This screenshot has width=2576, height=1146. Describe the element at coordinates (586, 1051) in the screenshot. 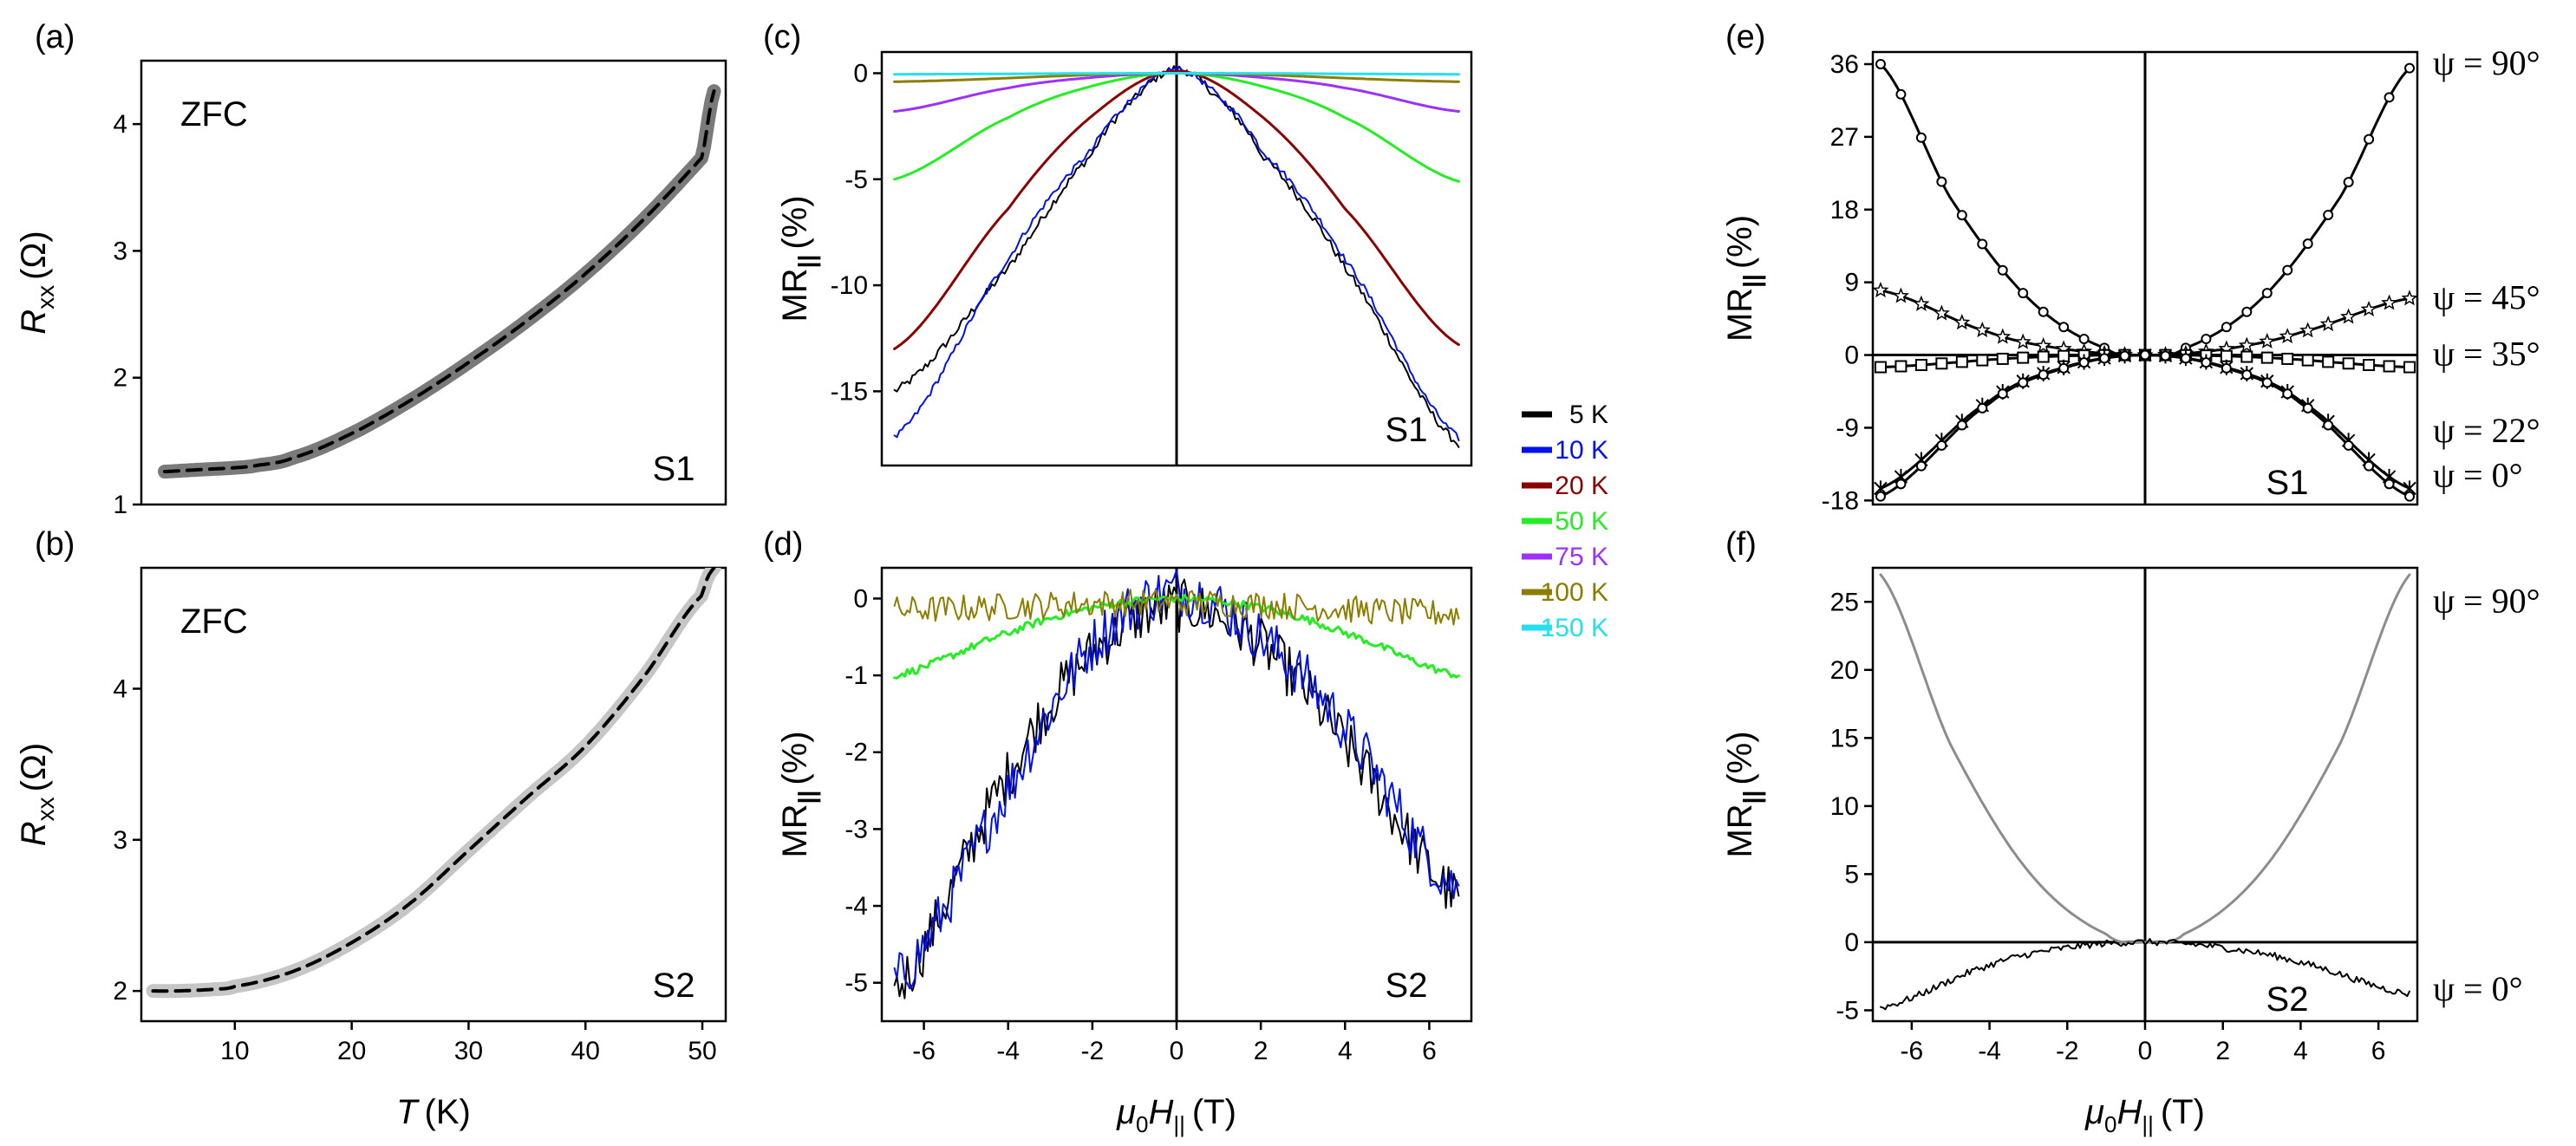

I see `x-tick-label: 40` at that location.